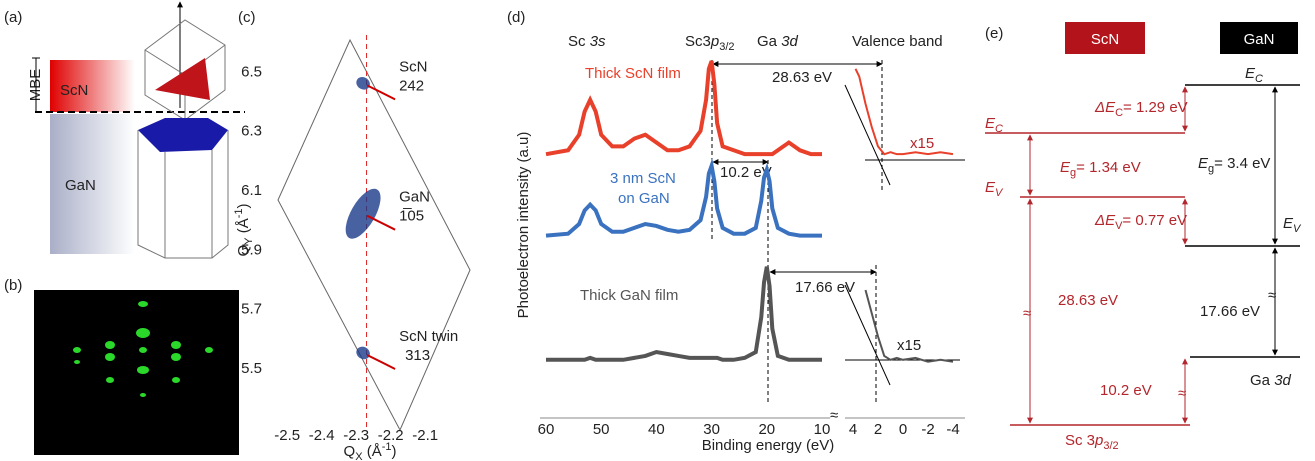 The width and height of the screenshot is (1315, 461). What do you see at coordinates (516, 17) in the screenshot?
I see `panel-label: (d)` at bounding box center [516, 17].